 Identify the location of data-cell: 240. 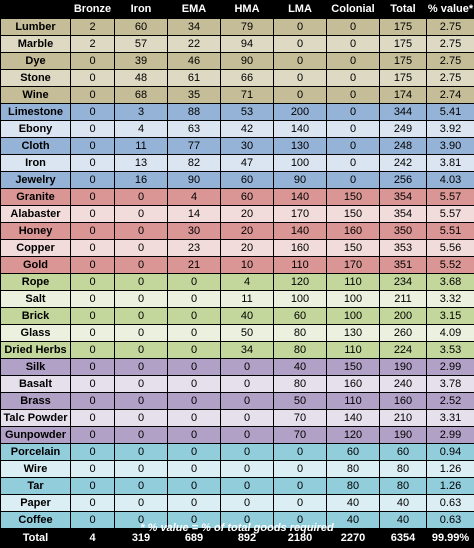
(403, 384).